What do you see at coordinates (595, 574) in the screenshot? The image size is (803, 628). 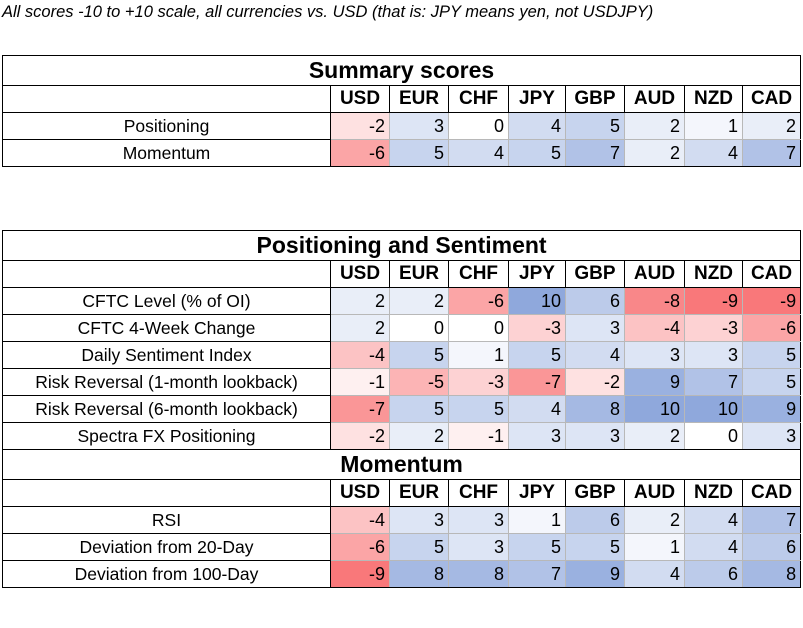 I see `score-cell-gbp: 9` at bounding box center [595, 574].